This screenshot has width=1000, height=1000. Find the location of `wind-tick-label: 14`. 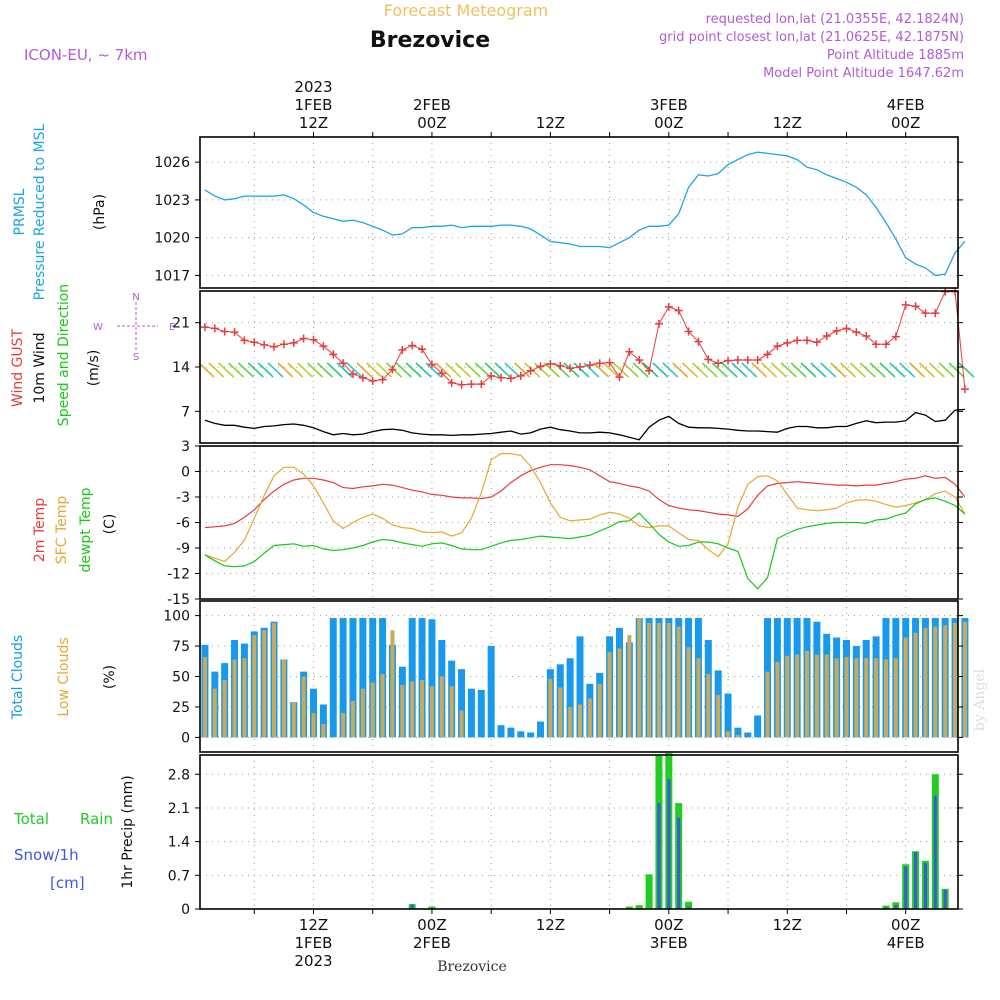

wind-tick-label: 14 is located at coordinates (181, 368).